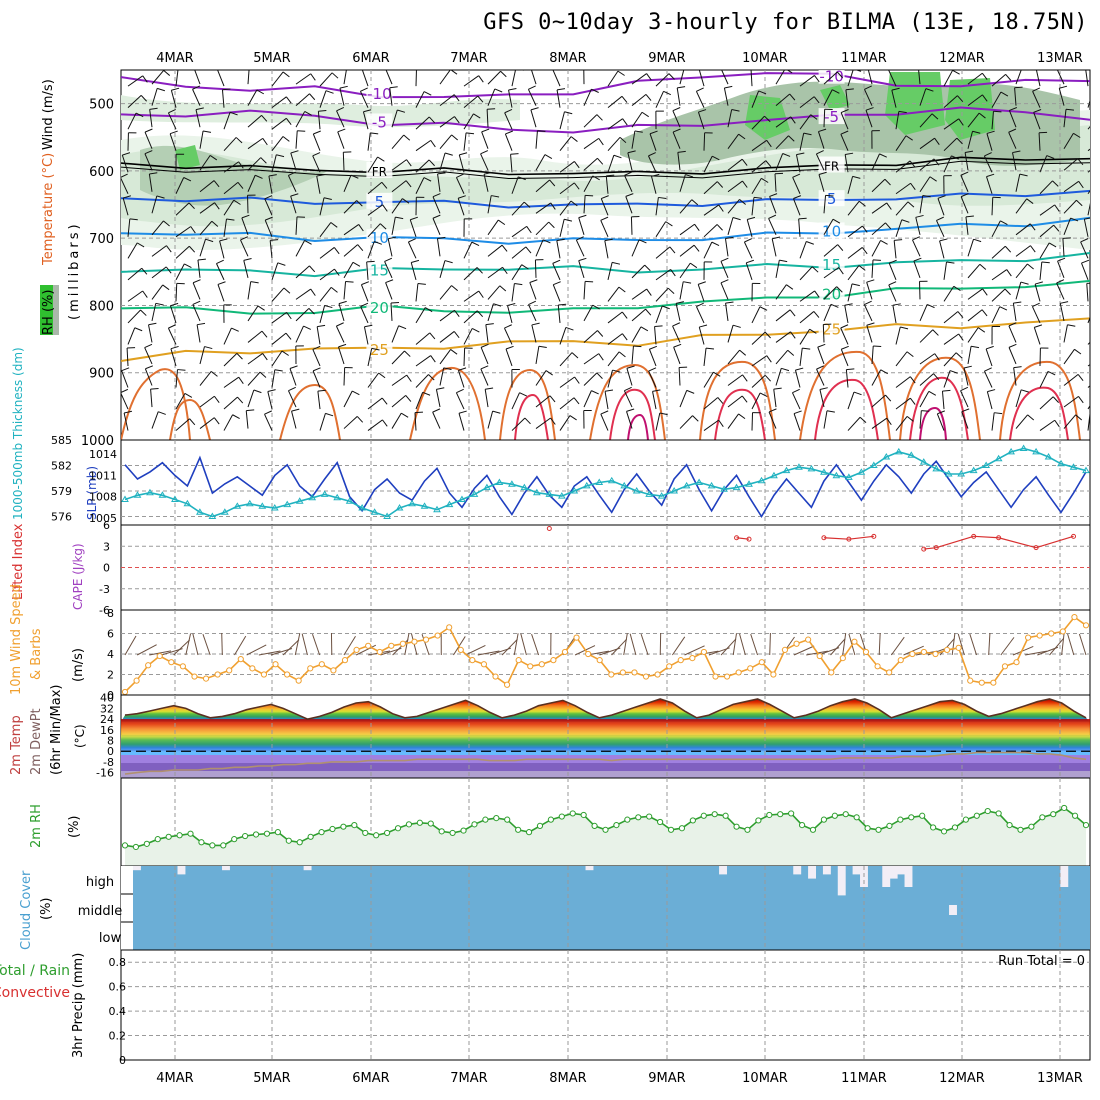 The image size is (1100, 1100). What do you see at coordinates (56, 730) in the screenshot?
I see `minmax-label: (6hr Min/Max)` at bounding box center [56, 730].